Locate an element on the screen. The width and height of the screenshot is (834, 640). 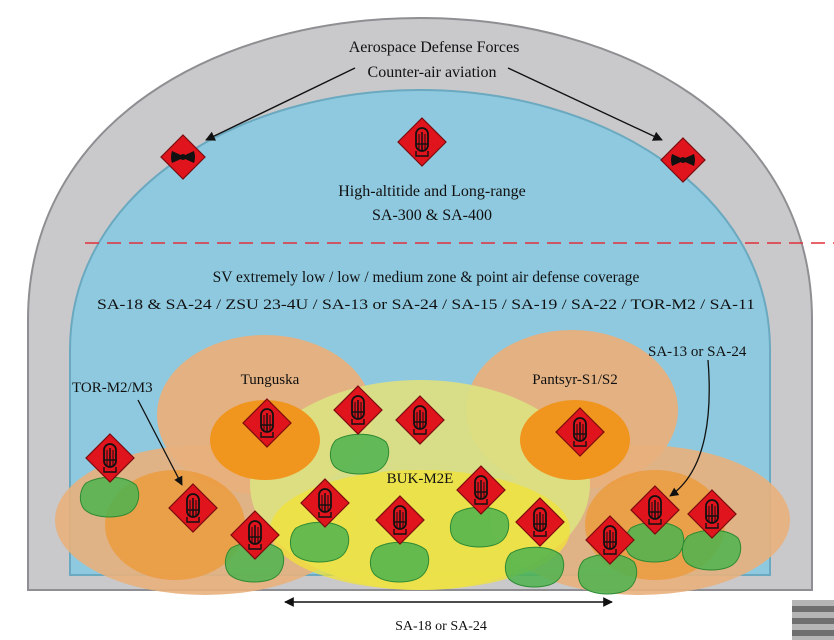
cropped-object is located at coordinates (813, 620).